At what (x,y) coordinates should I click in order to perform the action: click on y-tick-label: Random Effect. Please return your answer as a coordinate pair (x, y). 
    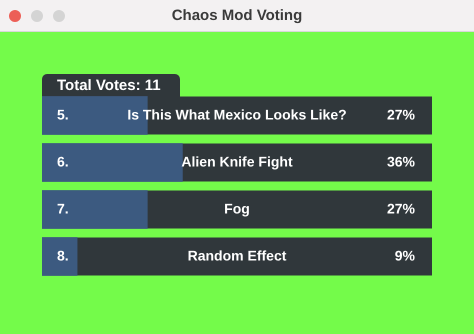
    Looking at the image, I should click on (237, 255).